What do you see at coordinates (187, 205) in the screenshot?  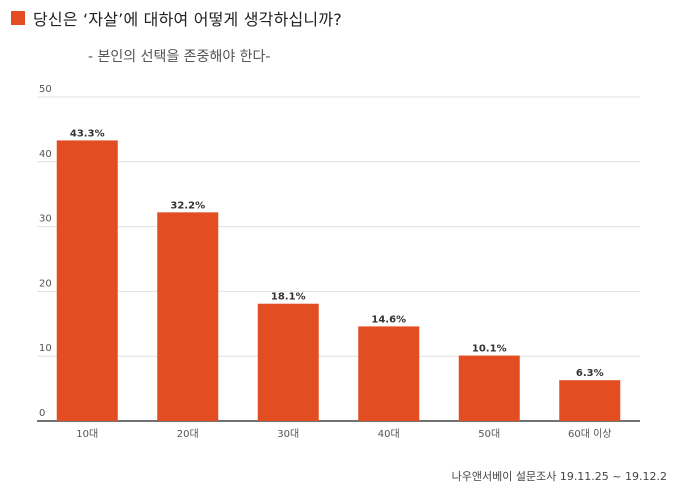 I see `data-label-2: 32.2%` at bounding box center [187, 205].